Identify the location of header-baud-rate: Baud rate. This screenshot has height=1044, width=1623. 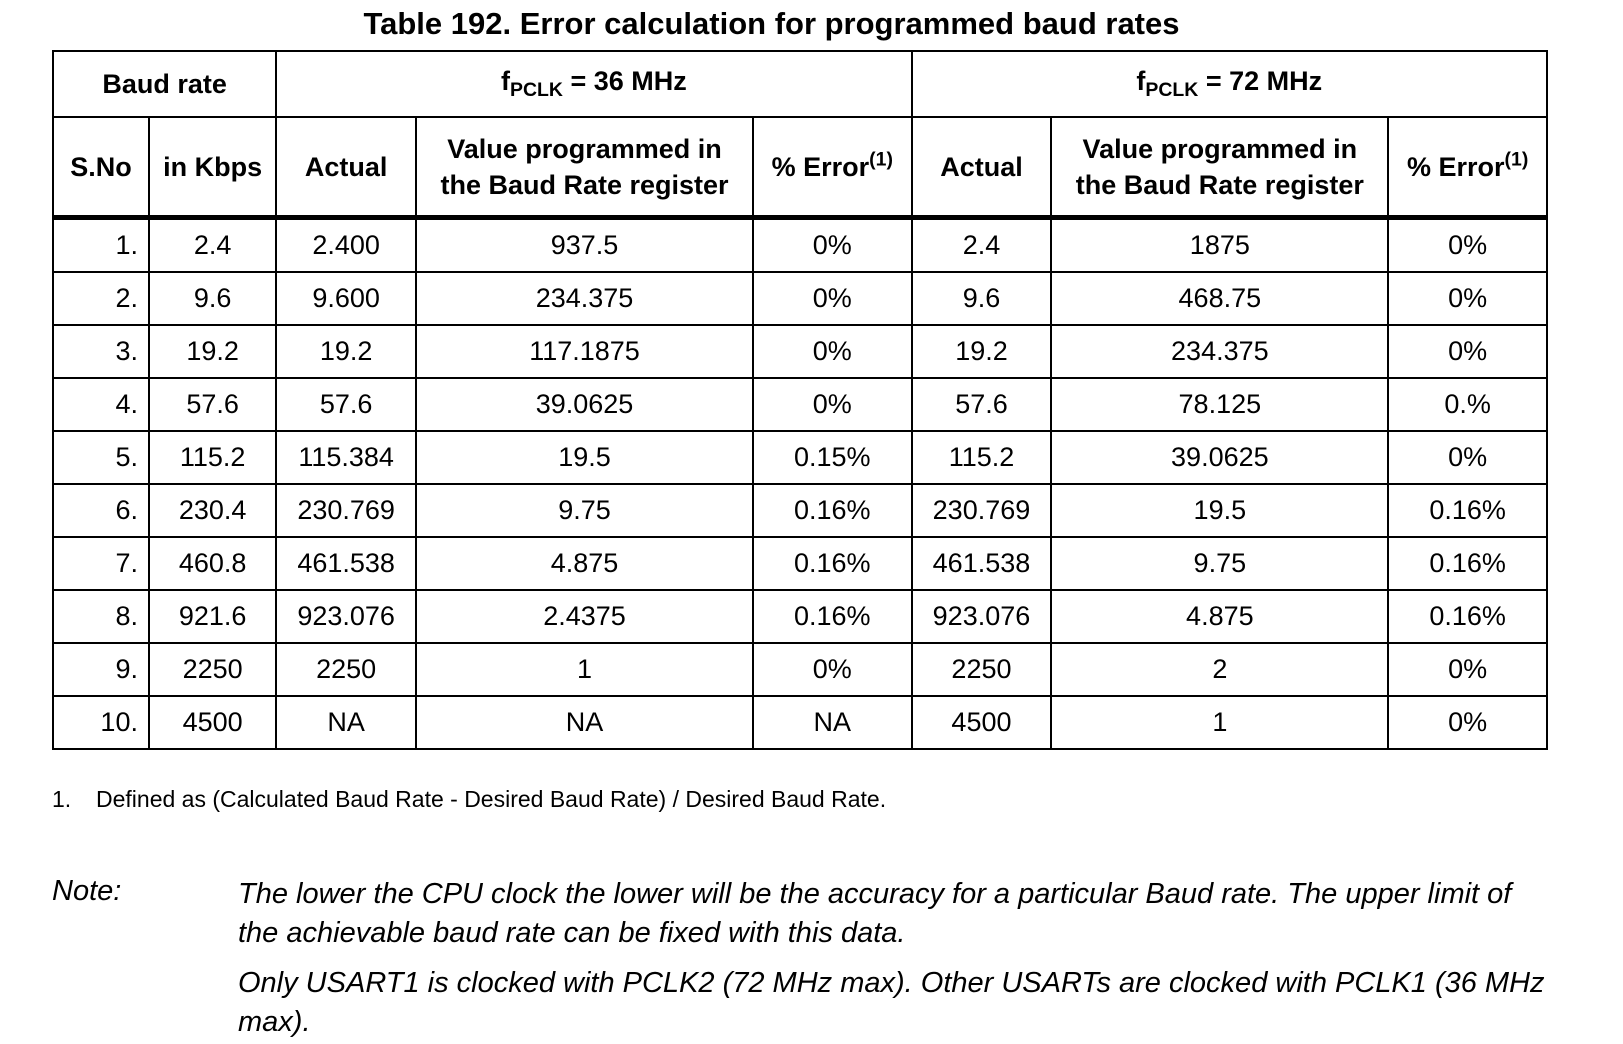
(164, 84).